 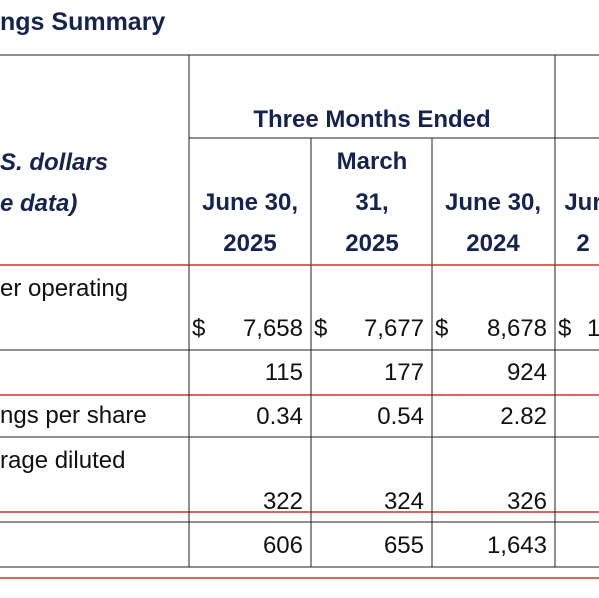 What do you see at coordinates (404, 545) in the screenshot?
I see `cell-value: 655` at bounding box center [404, 545].